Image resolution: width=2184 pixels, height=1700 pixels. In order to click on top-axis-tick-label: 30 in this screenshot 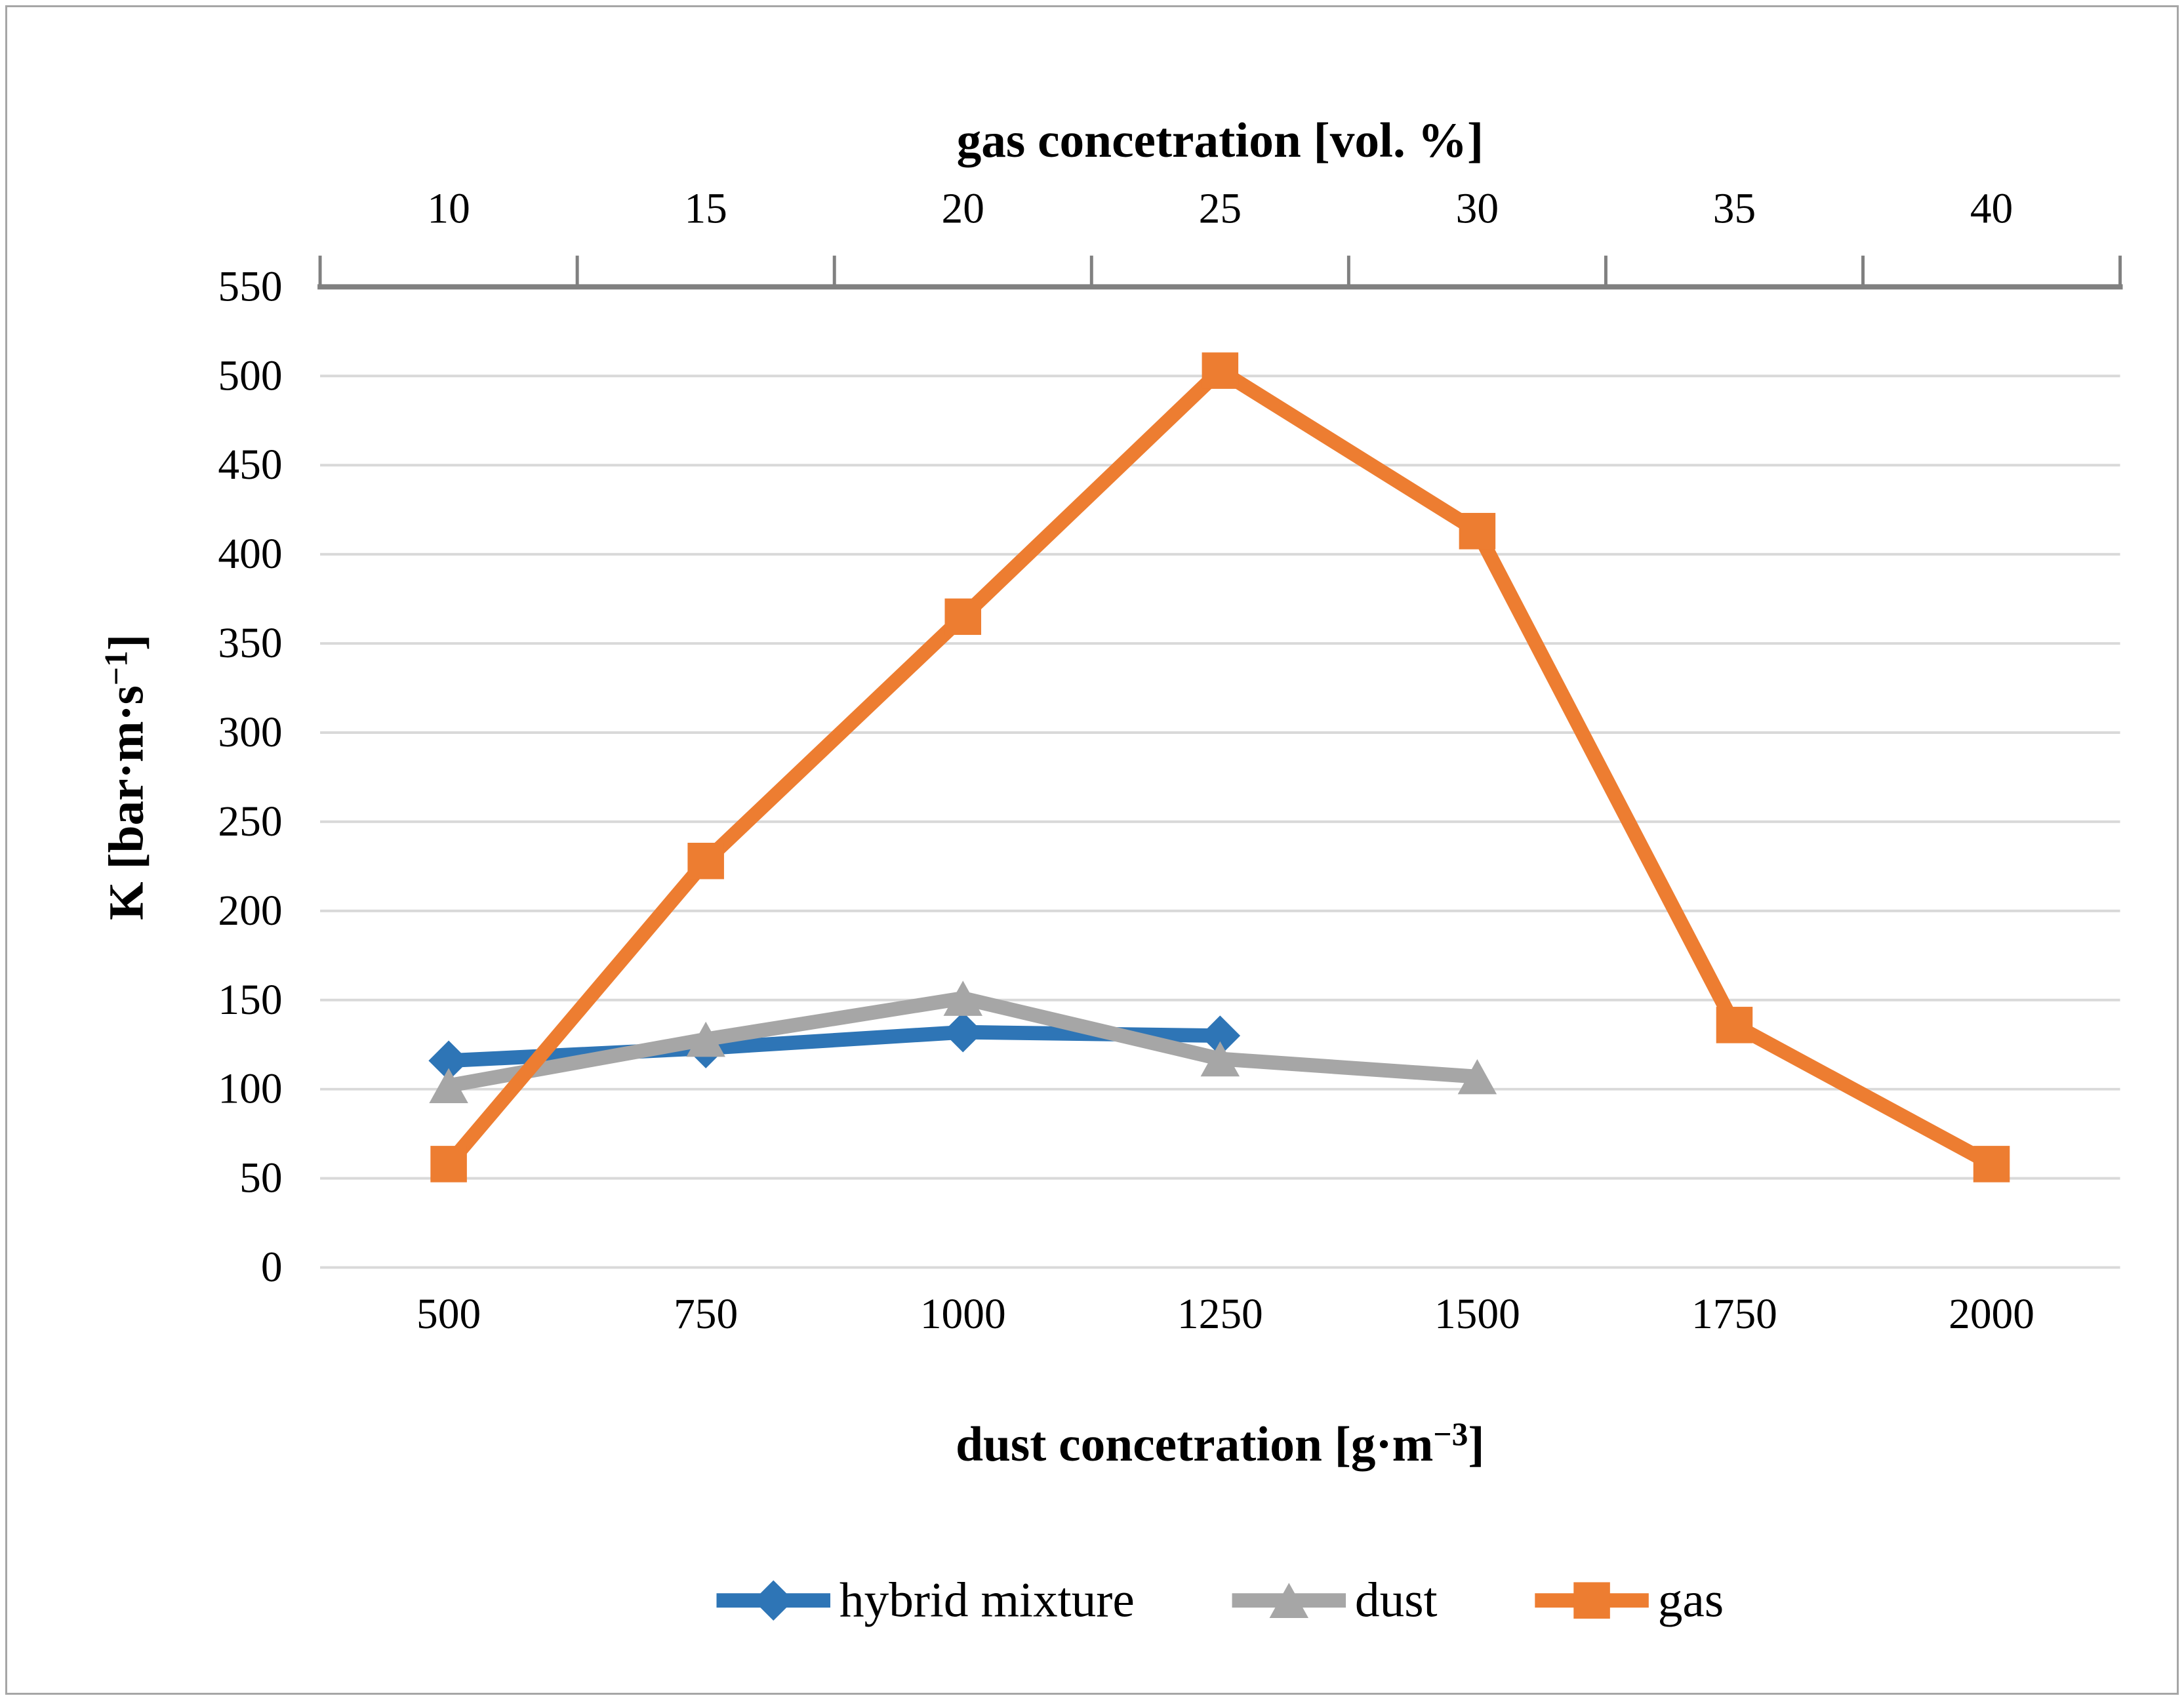, I will do `click(1477, 208)`.